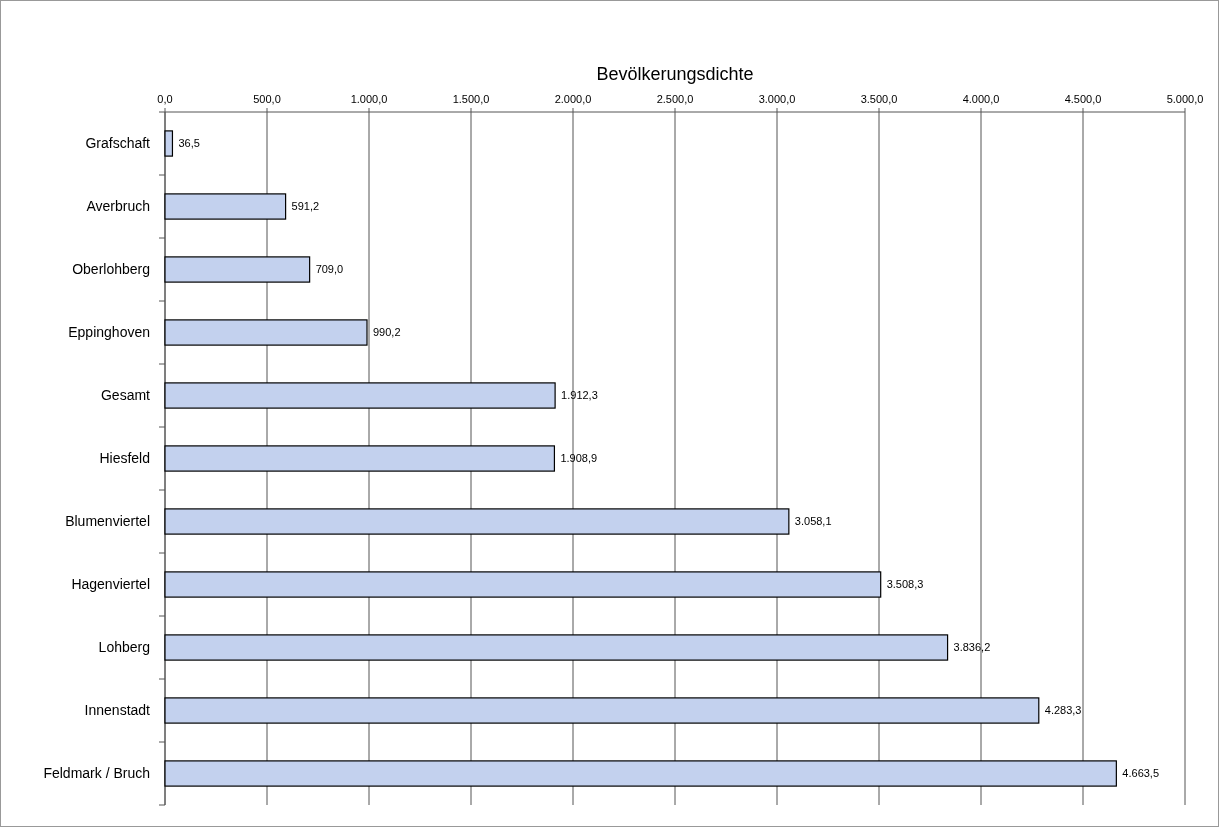 Image resolution: width=1219 pixels, height=827 pixels. I want to click on data-label: 36,5, so click(189, 143).